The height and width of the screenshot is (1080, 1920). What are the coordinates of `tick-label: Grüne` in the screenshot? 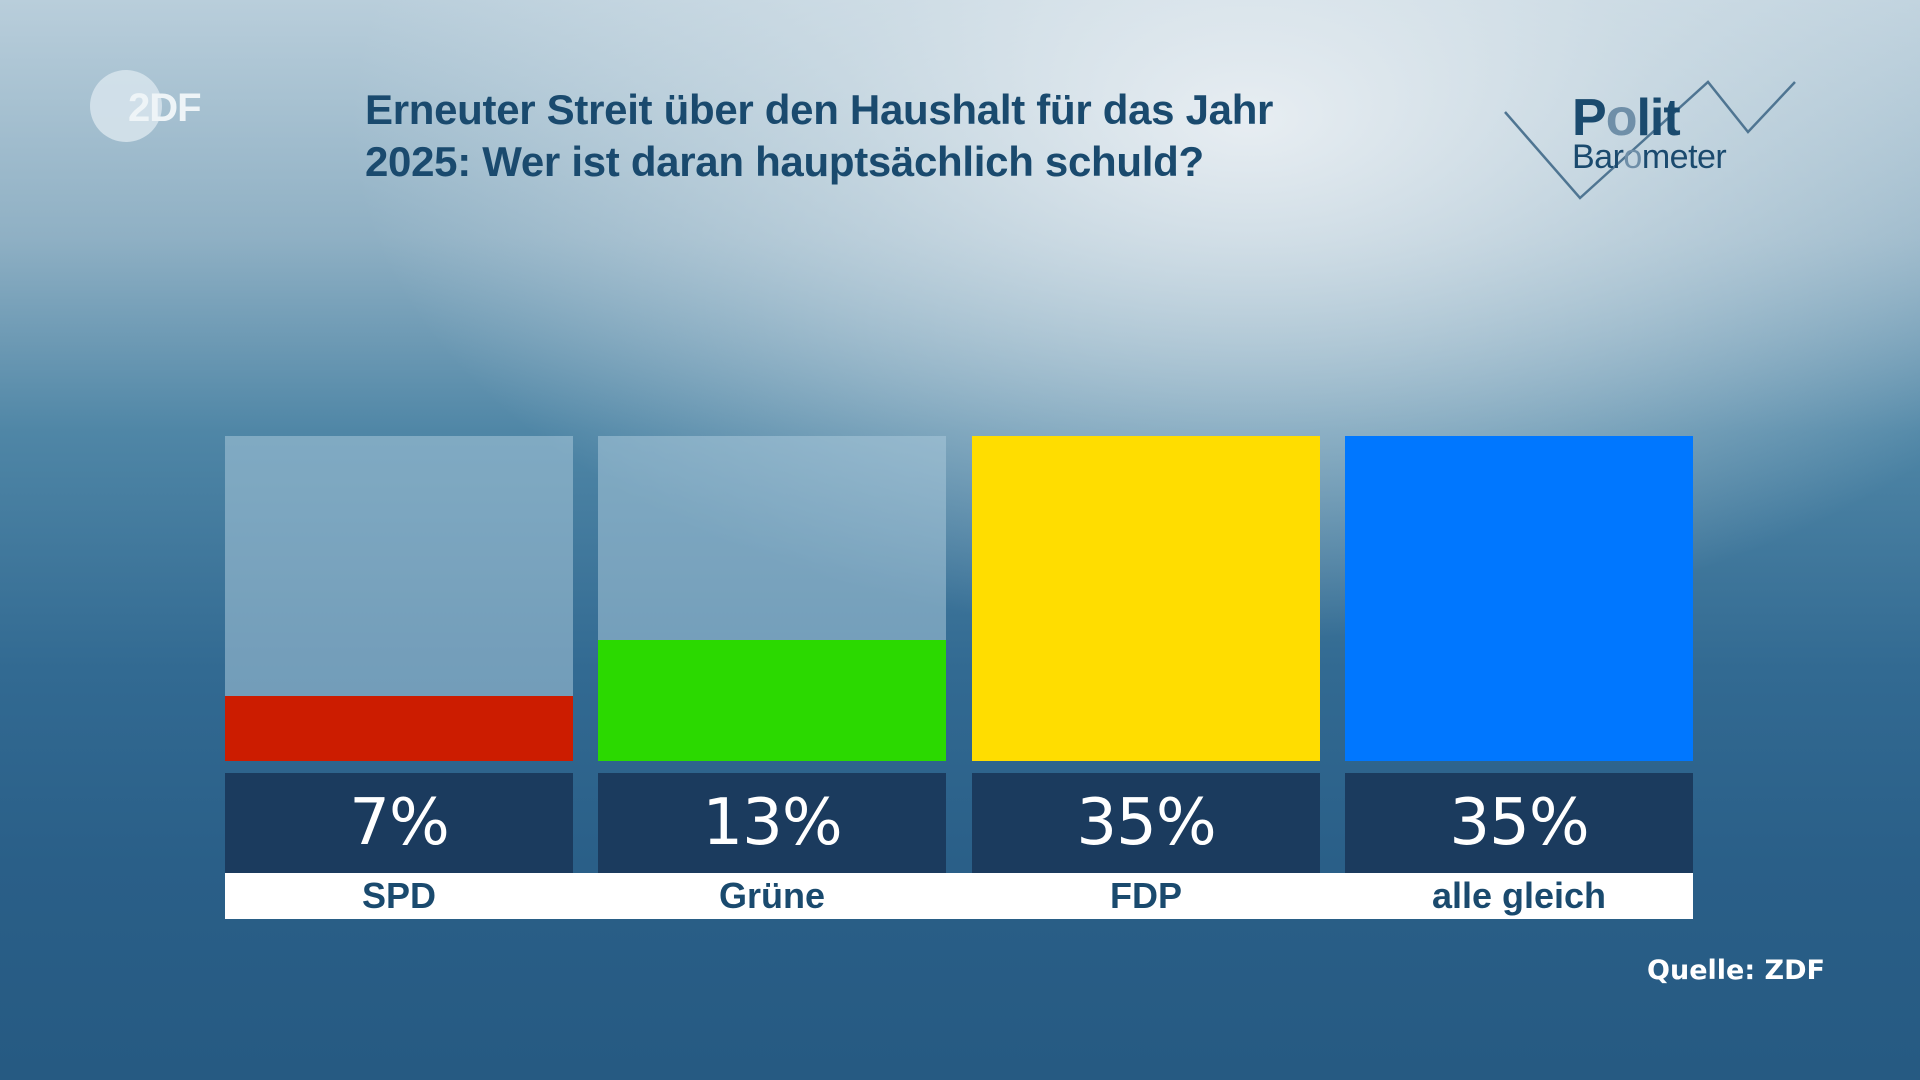 It's located at (771, 895).